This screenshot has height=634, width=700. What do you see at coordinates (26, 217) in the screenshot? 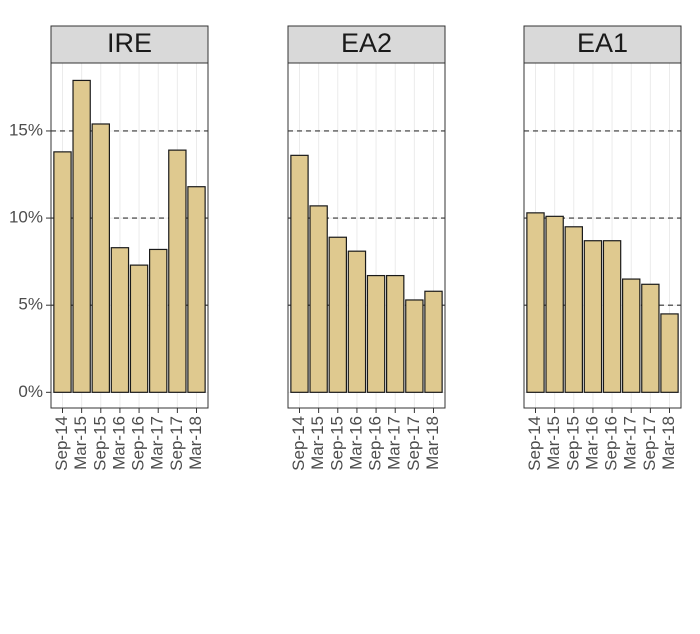
I see `y-tick-label: 10%` at bounding box center [26, 217].